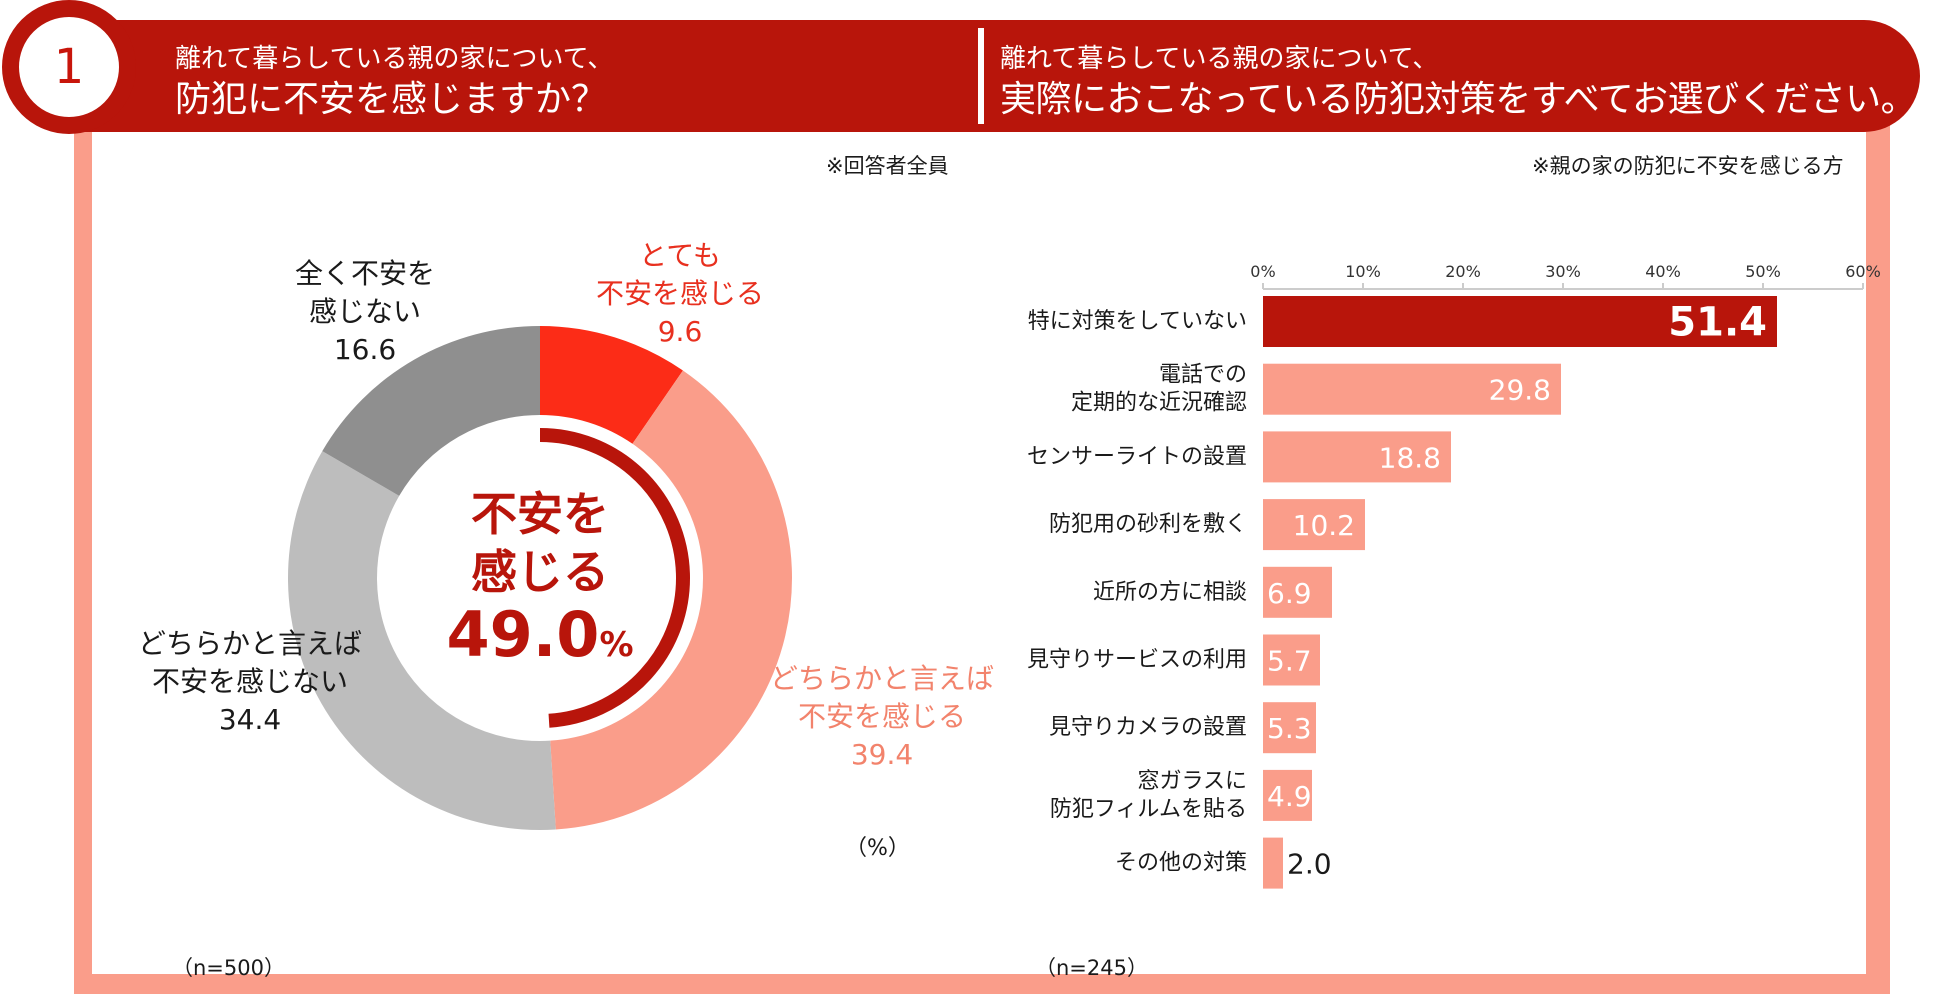 The width and height of the screenshot is (1950, 994). What do you see at coordinates (1203, 375) in the screenshot?
I see `bar-category-label: 電話での` at bounding box center [1203, 375].